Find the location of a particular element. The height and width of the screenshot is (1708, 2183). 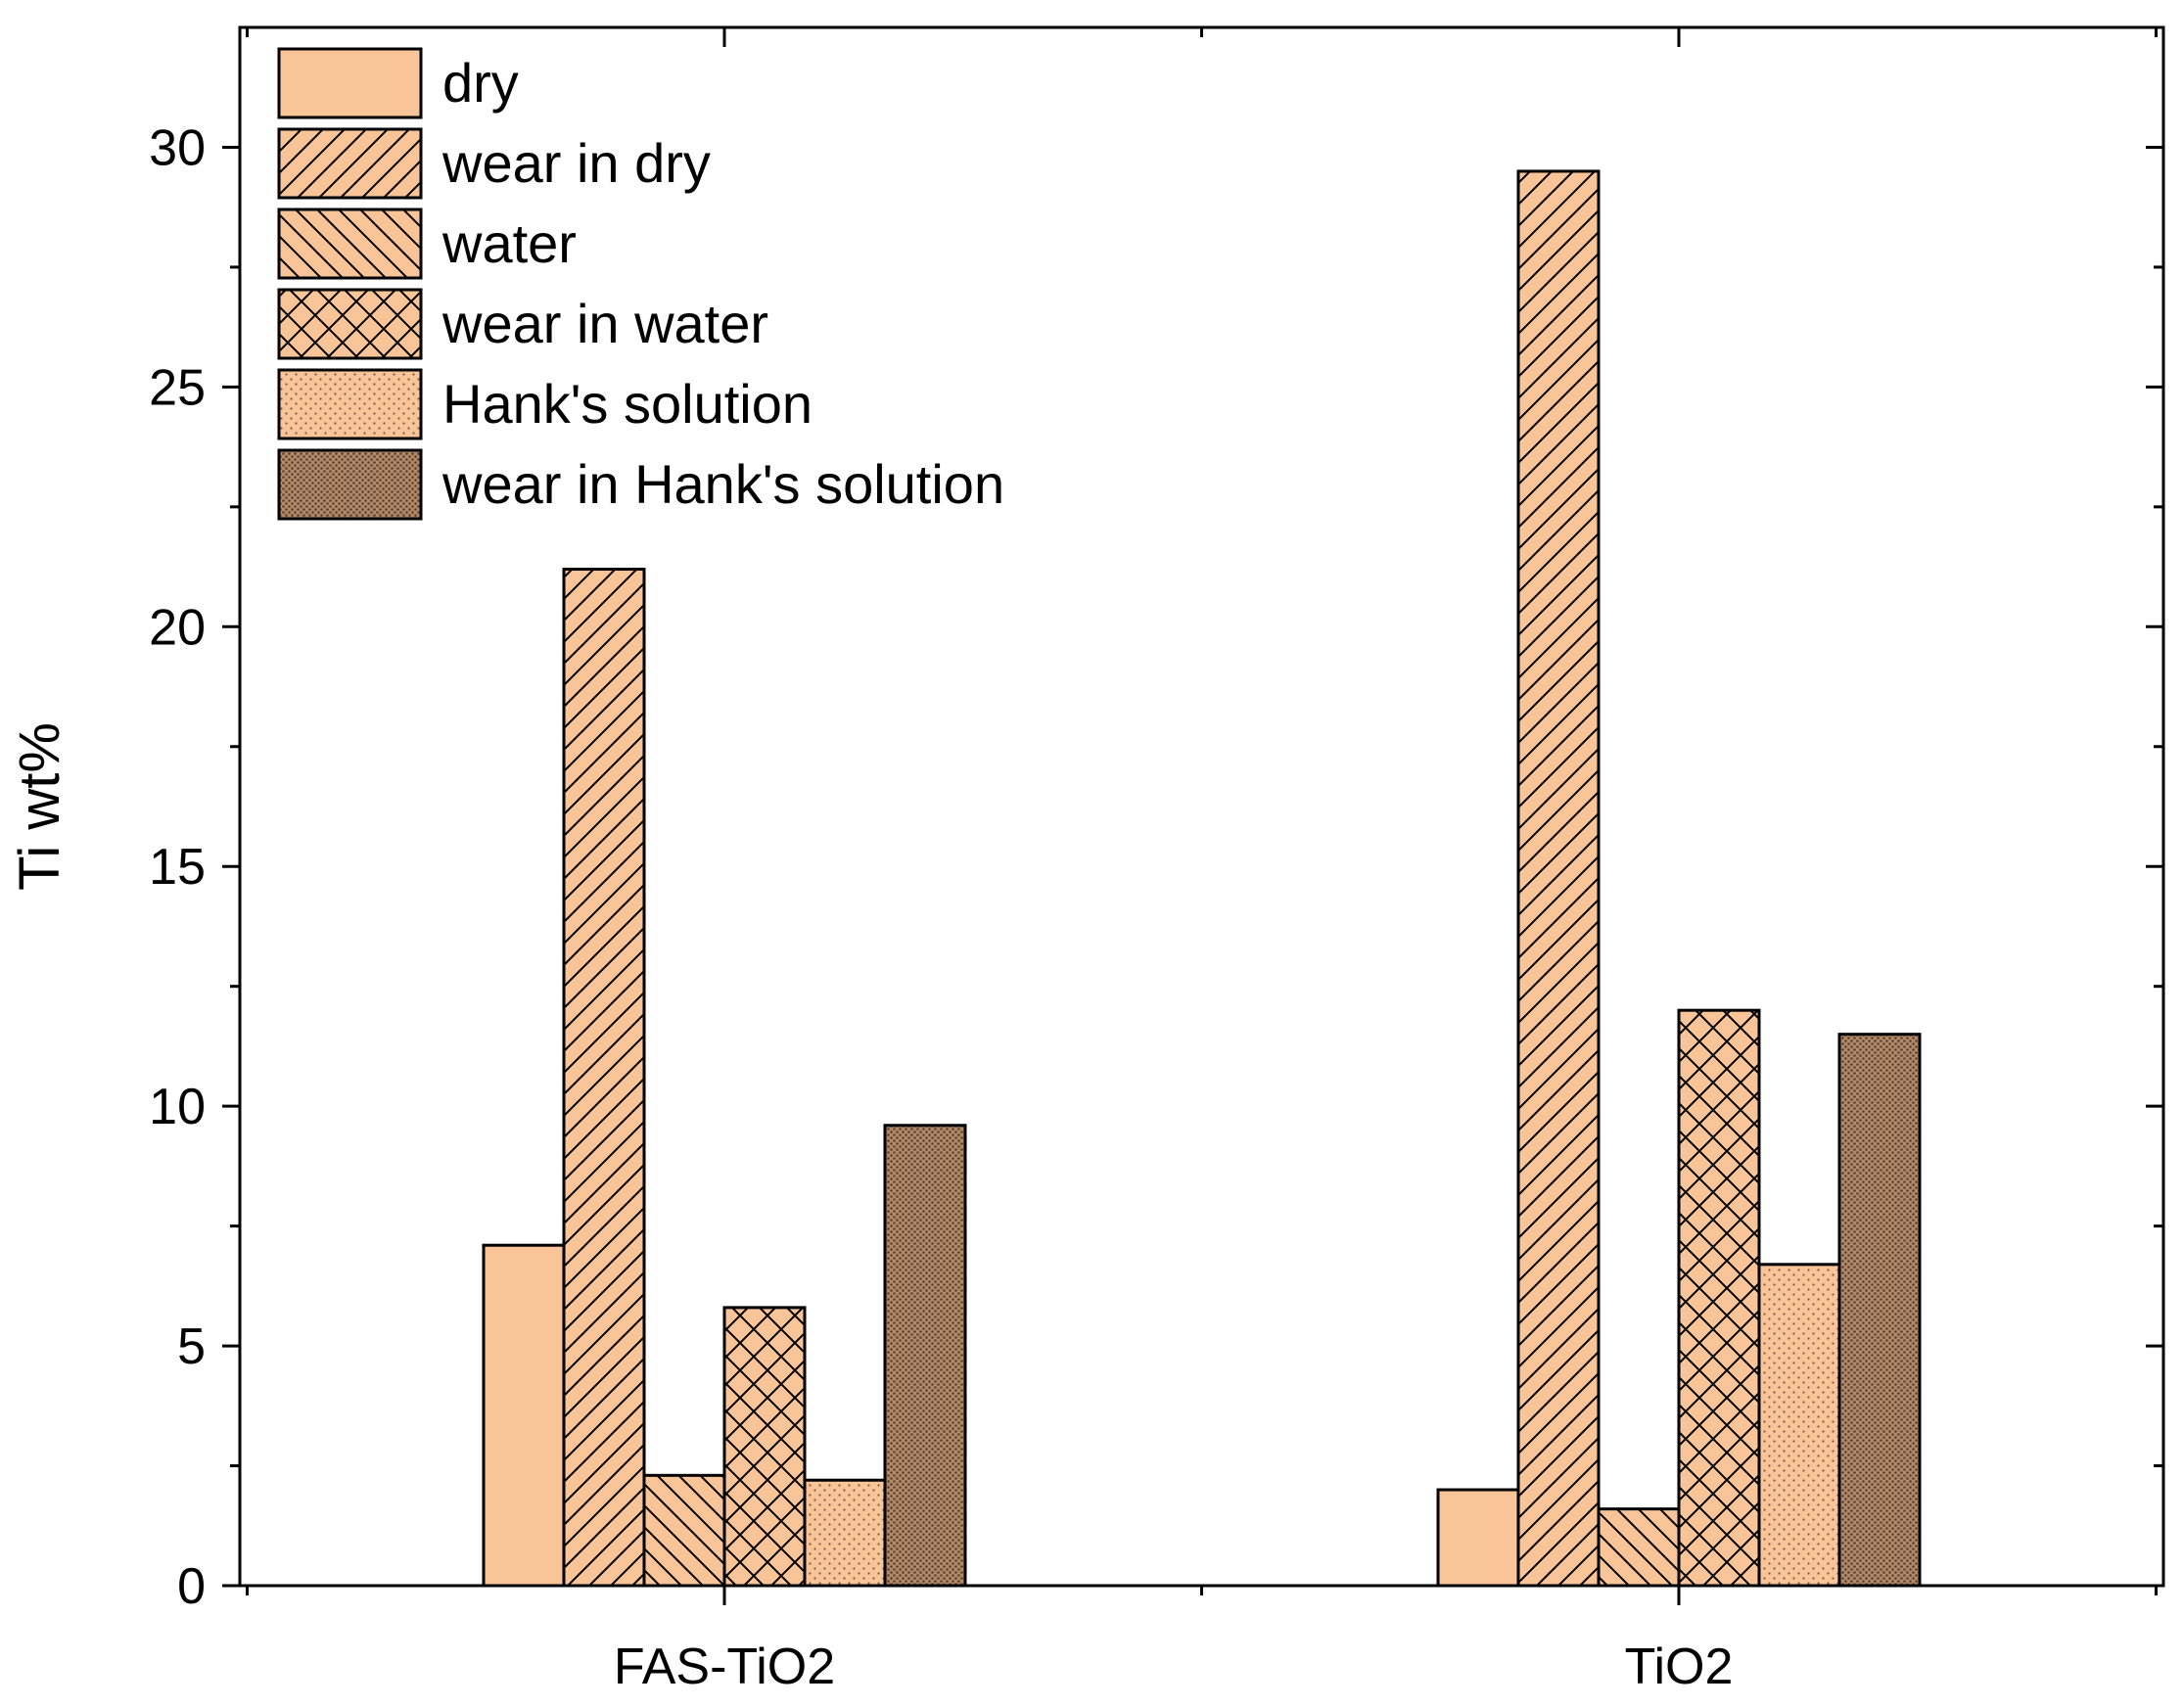

y-tick-label: 5 is located at coordinates (191, 1346).